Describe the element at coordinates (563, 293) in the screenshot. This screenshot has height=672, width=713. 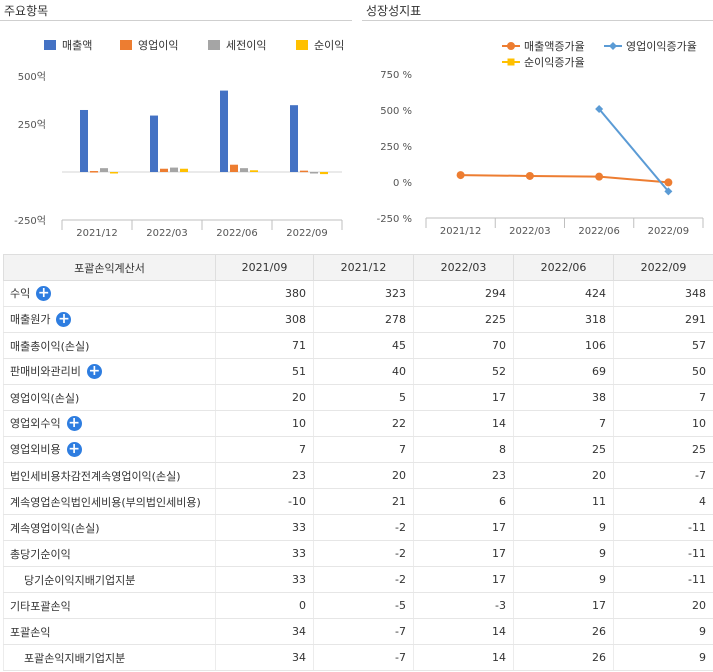
I see `table-cell: 424` at that location.